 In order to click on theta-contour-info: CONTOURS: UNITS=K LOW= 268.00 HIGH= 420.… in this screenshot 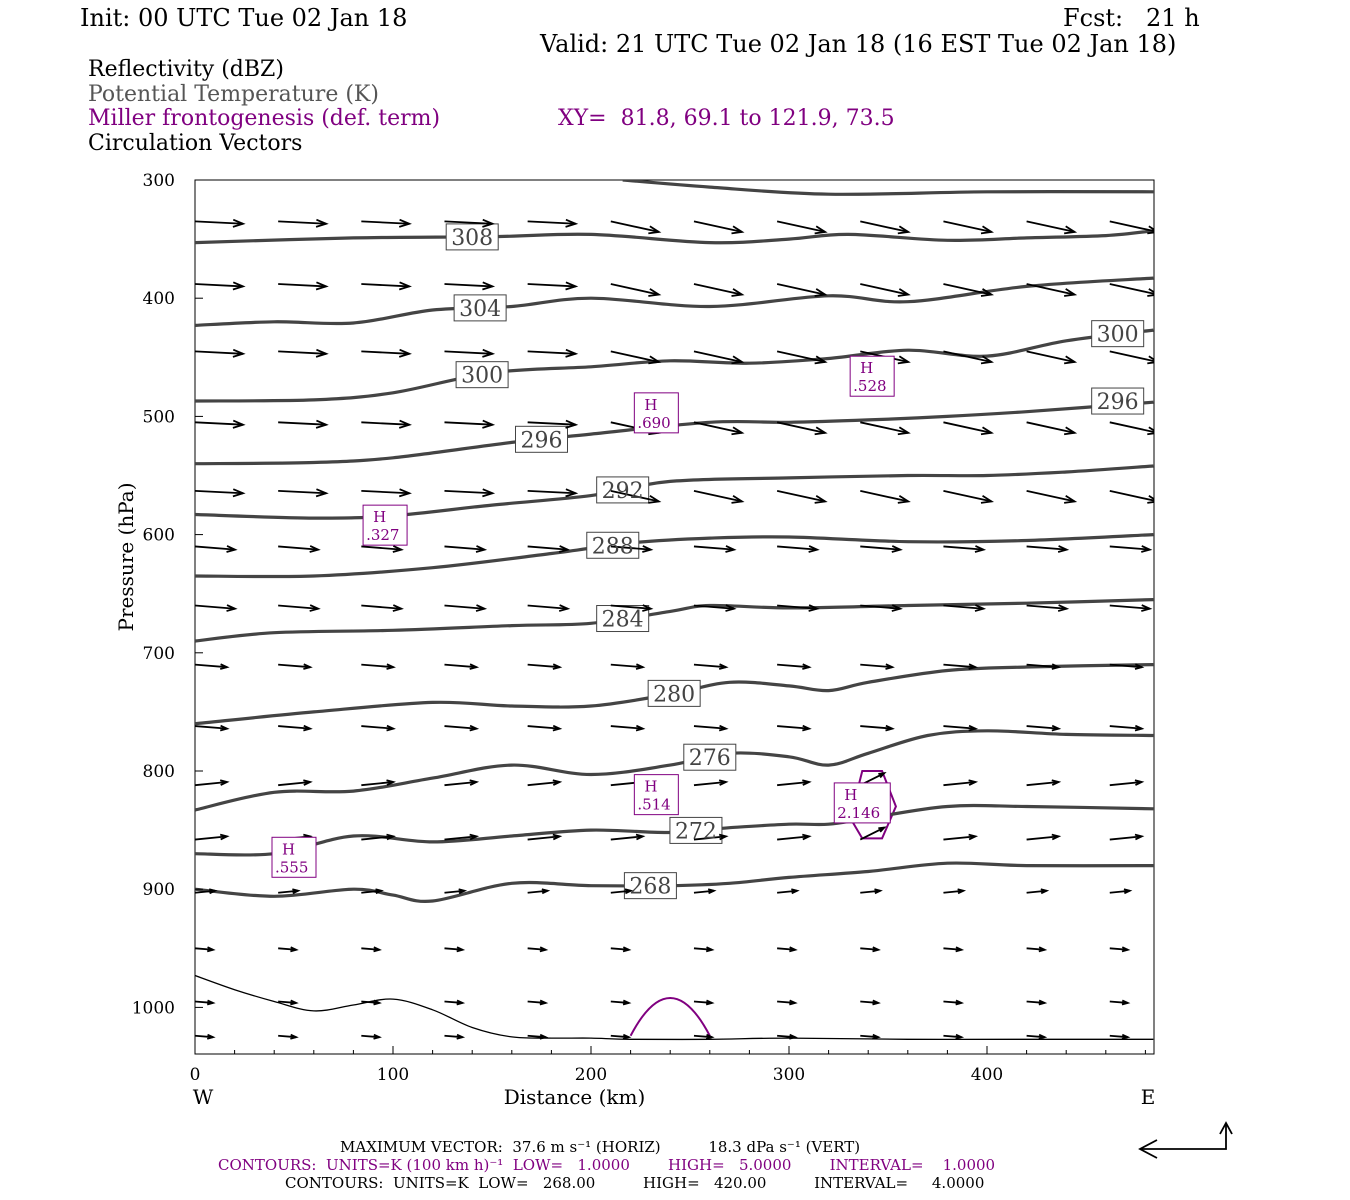, I will do `click(635, 1183)`.